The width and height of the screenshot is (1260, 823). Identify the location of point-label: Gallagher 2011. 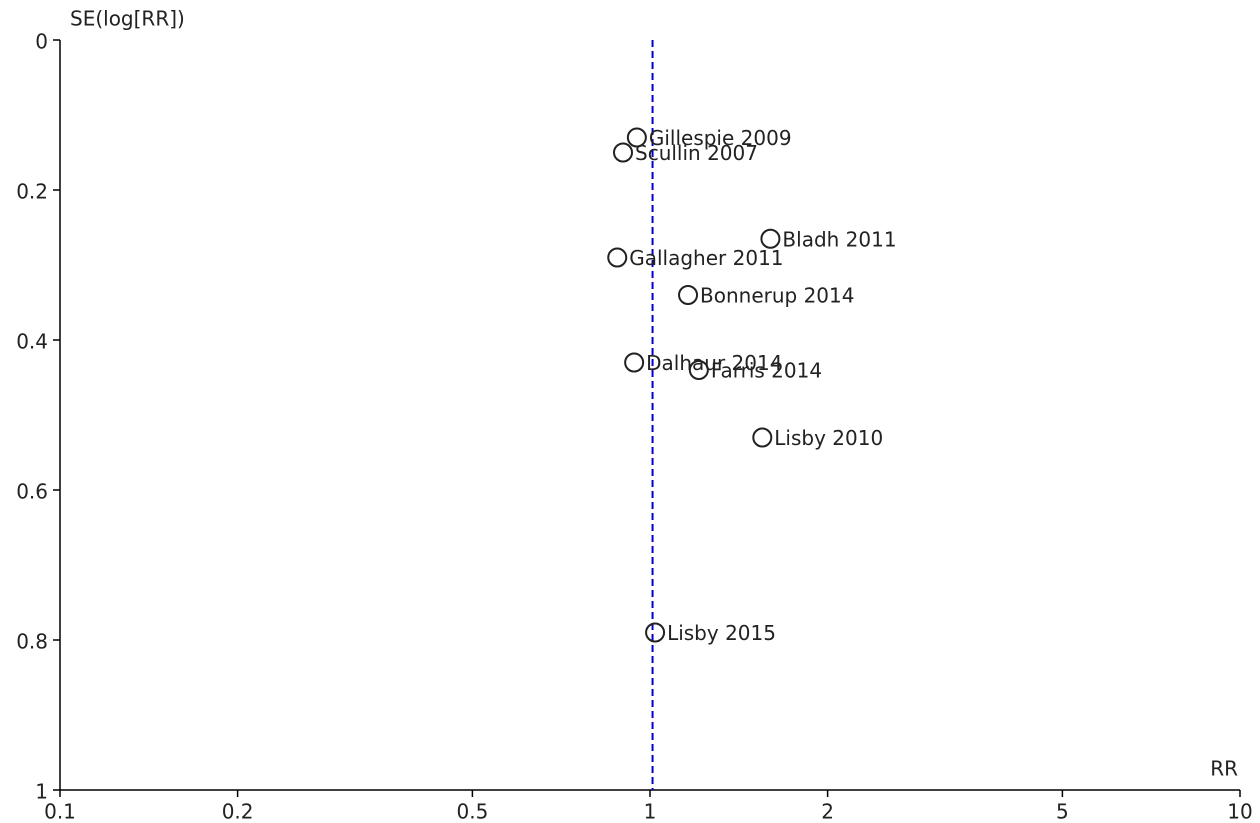
(706, 258).